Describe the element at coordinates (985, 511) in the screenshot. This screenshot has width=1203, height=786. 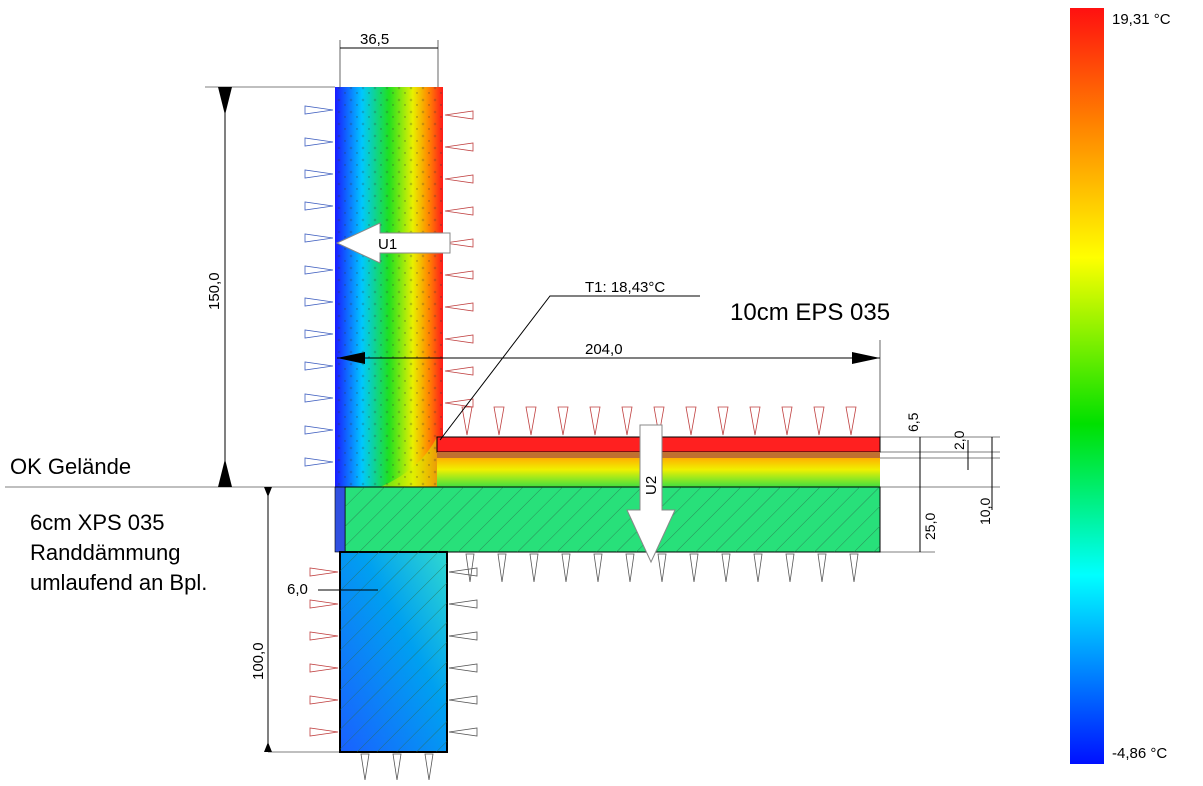
I see `dim-label: 10,0` at that location.